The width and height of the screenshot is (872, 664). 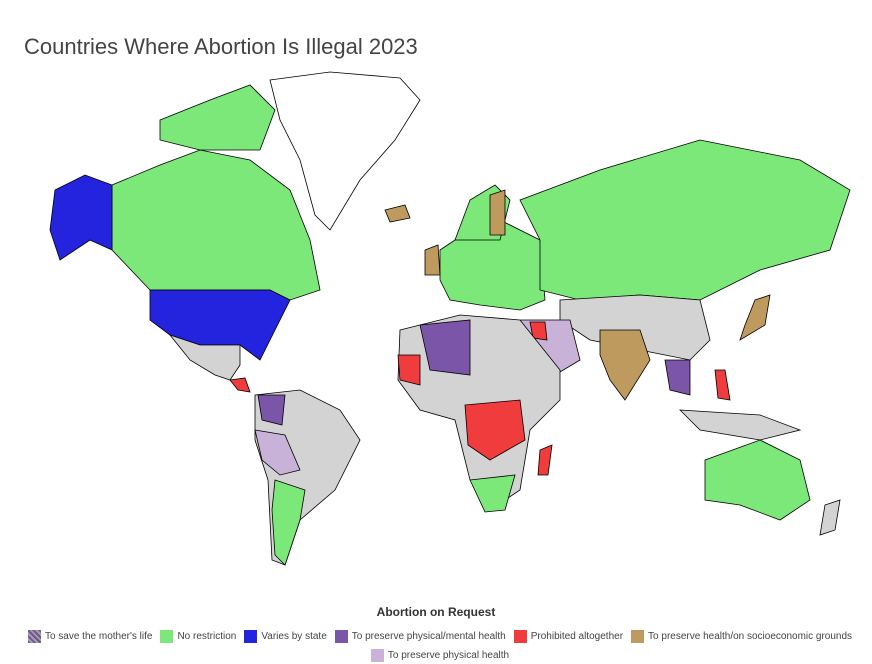 What do you see at coordinates (538, 331) in the screenshot?
I see `iraq` at bounding box center [538, 331].